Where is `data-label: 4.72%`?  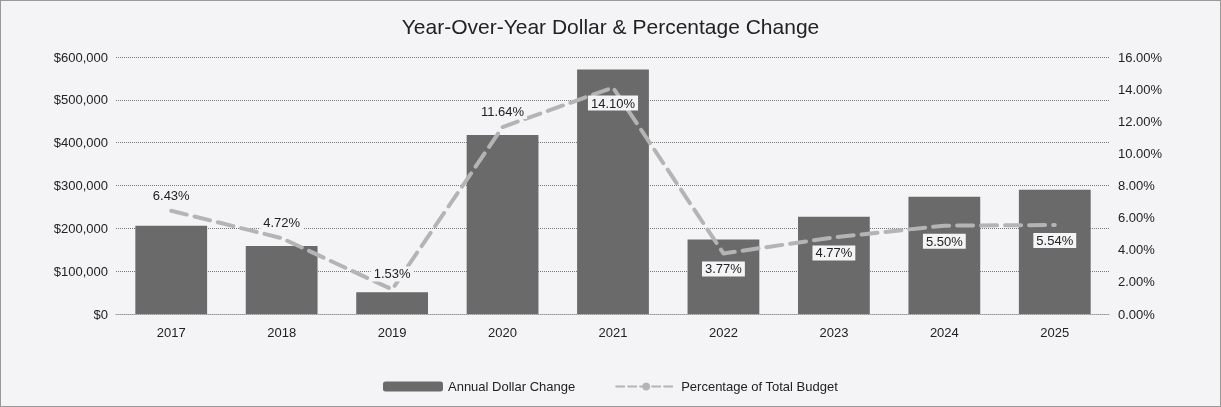
data-label: 4.72% is located at coordinates (282, 223).